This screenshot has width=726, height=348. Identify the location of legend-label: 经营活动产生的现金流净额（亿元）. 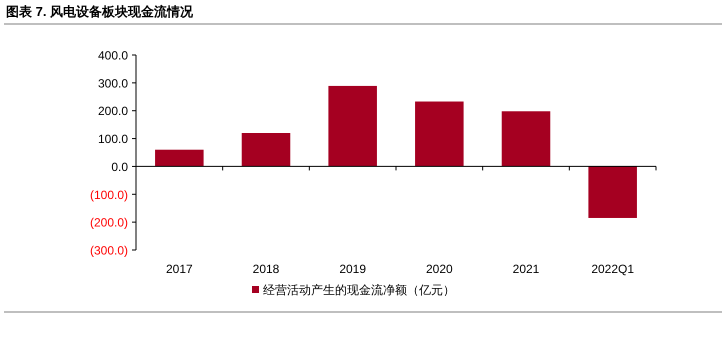
(359, 290).